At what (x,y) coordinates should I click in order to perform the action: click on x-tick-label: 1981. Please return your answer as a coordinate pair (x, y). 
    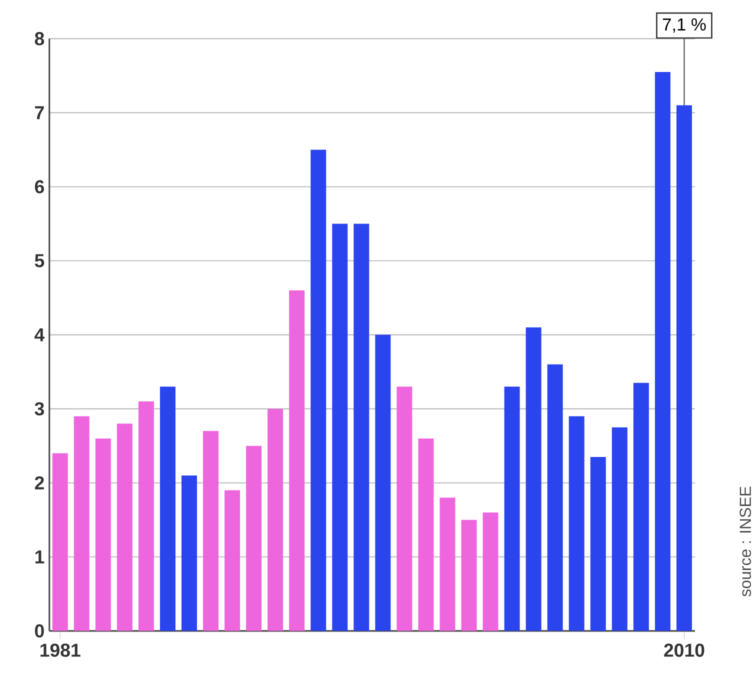
    Looking at the image, I should click on (60, 651).